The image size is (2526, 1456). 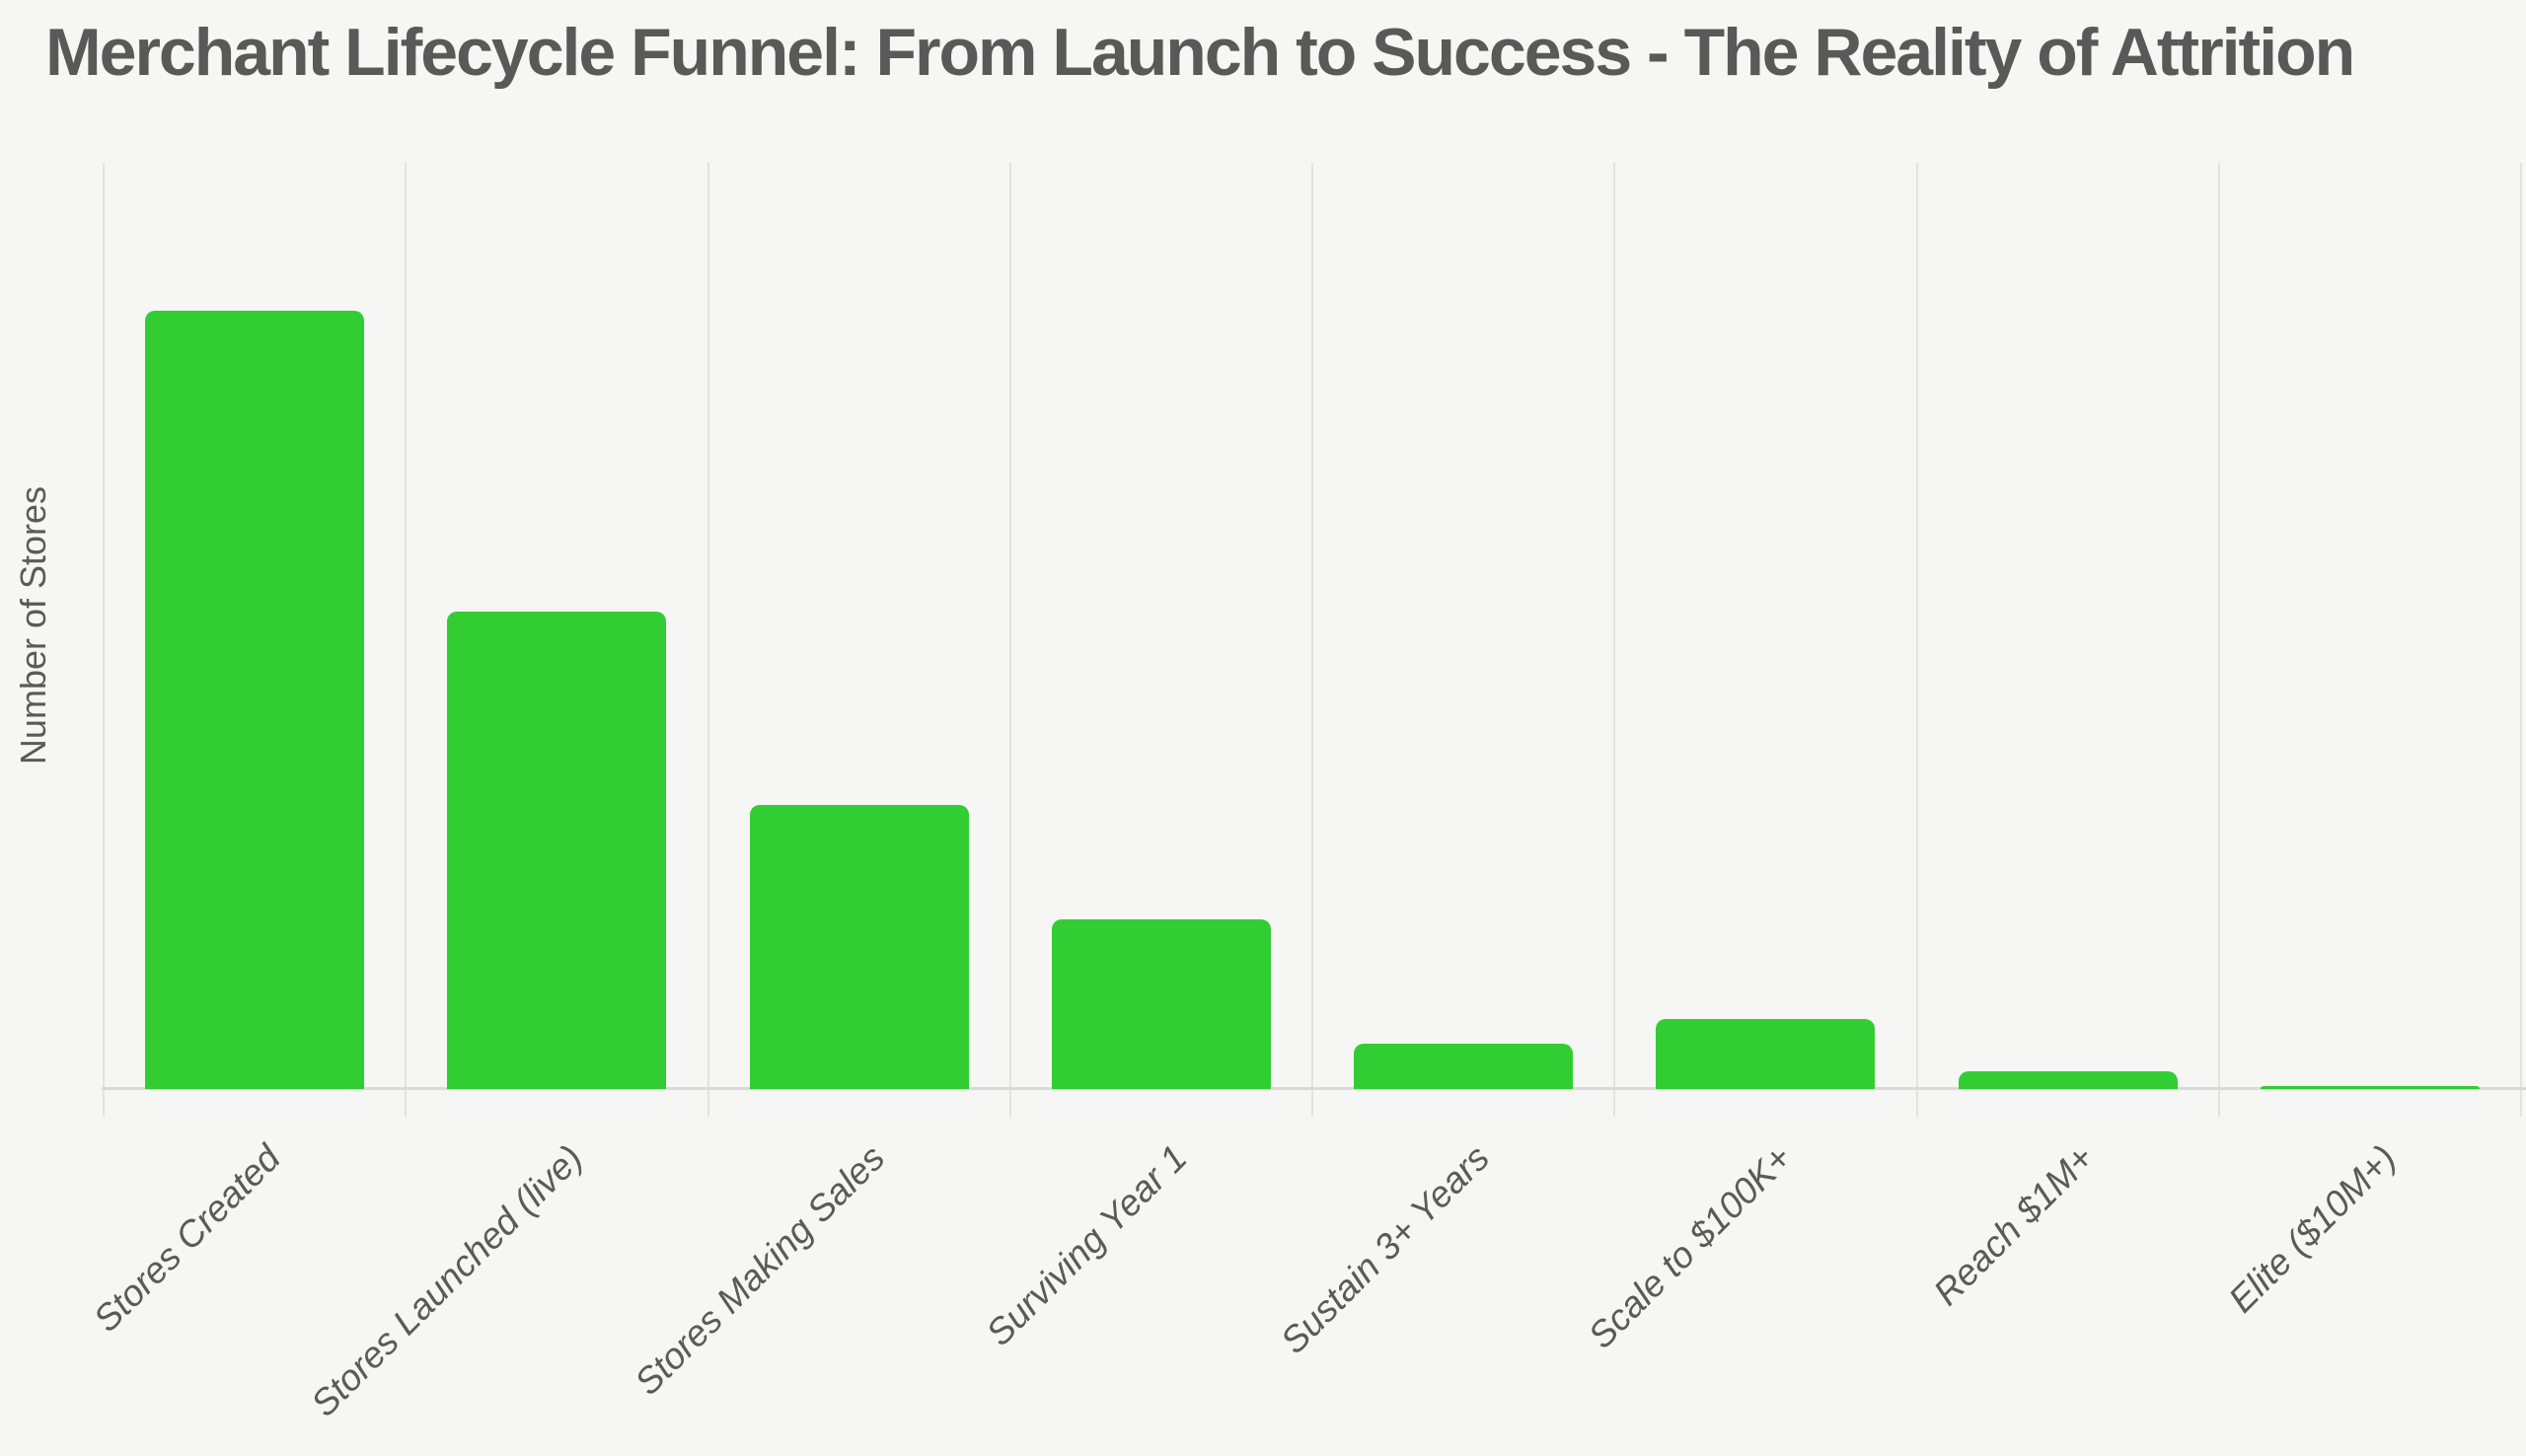 I want to click on x-axis-label-reach-1m: Reach $1M+, so click(x=2013, y=1225).